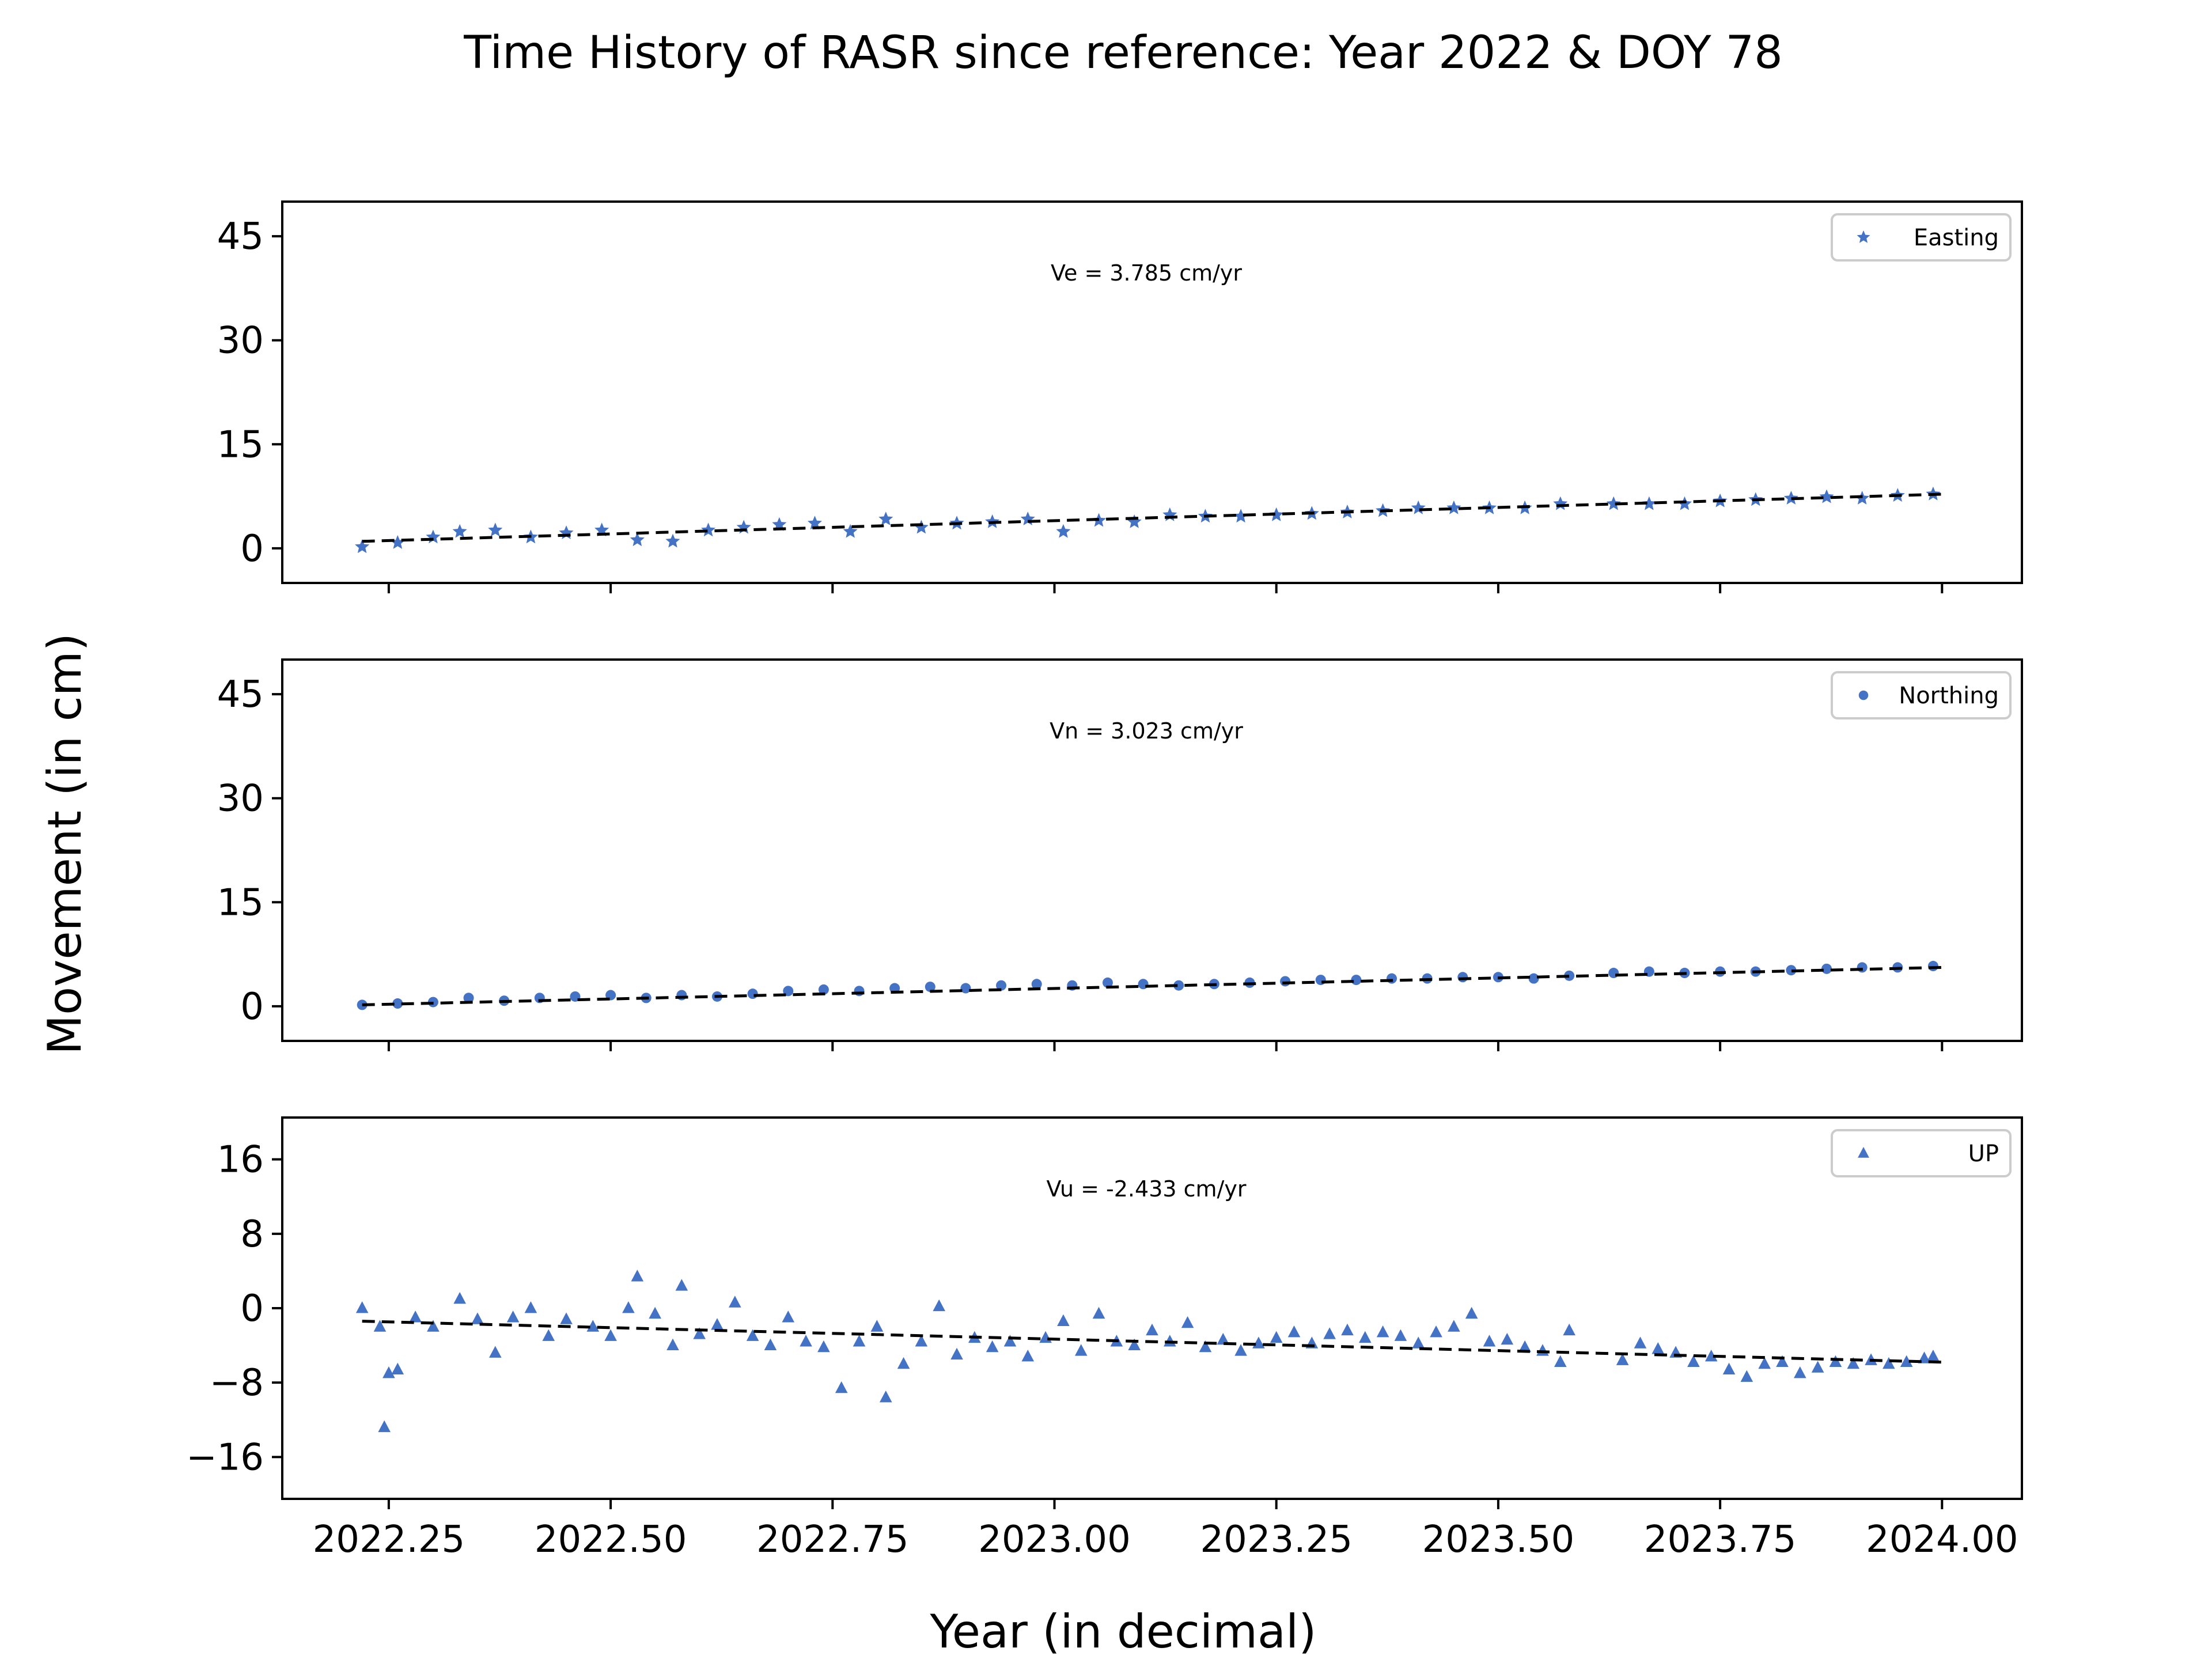 The height and width of the screenshot is (1659, 2212). I want to click on velocity-annotation: Vu = -2.433 cm/yr, so click(1147, 1189).